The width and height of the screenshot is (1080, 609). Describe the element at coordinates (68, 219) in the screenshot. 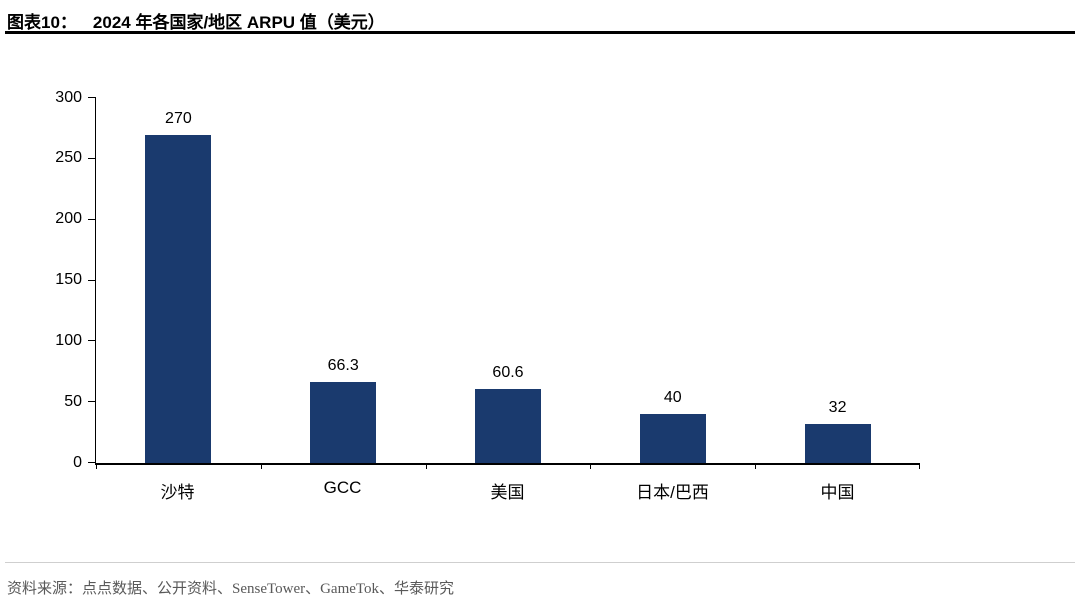

I see `y-tick-label: 200` at that location.